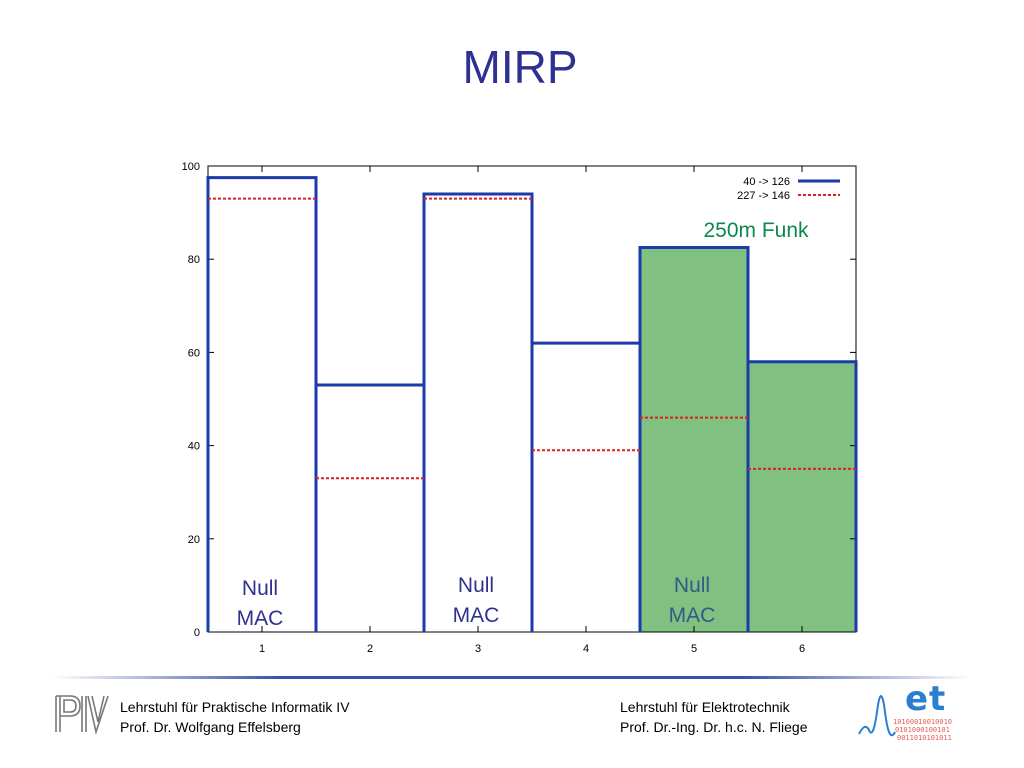 Image resolution: width=1024 pixels, height=768 pixels. Describe the element at coordinates (520, 67) in the screenshot. I see `slide-title: MIRP` at that location.